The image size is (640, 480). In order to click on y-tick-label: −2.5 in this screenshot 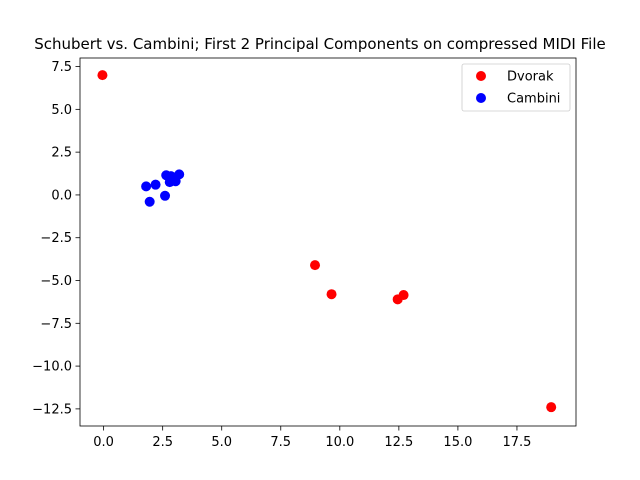, I will do `click(56, 238)`.